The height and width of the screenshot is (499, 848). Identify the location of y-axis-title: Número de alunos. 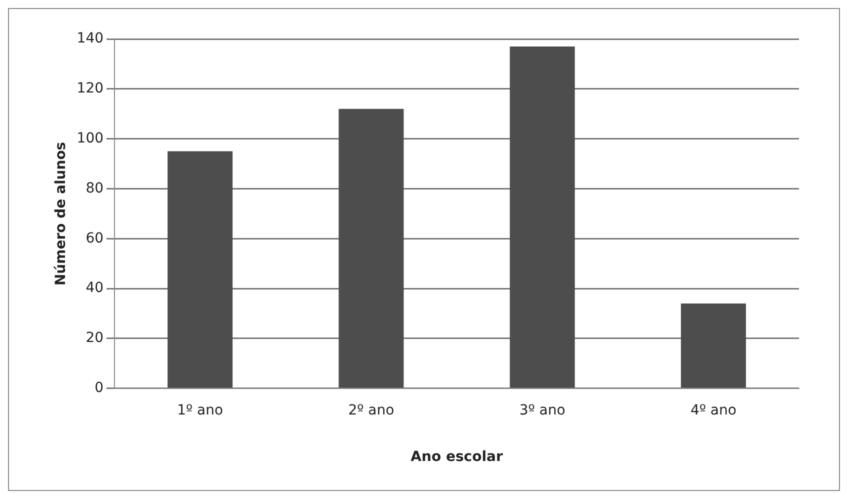
(61, 214).